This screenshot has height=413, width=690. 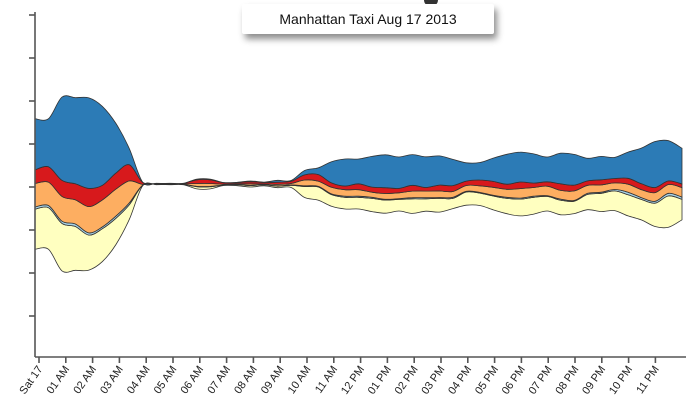 What do you see at coordinates (59, 380) in the screenshot?
I see `x-tick-label: 01 AM` at bounding box center [59, 380].